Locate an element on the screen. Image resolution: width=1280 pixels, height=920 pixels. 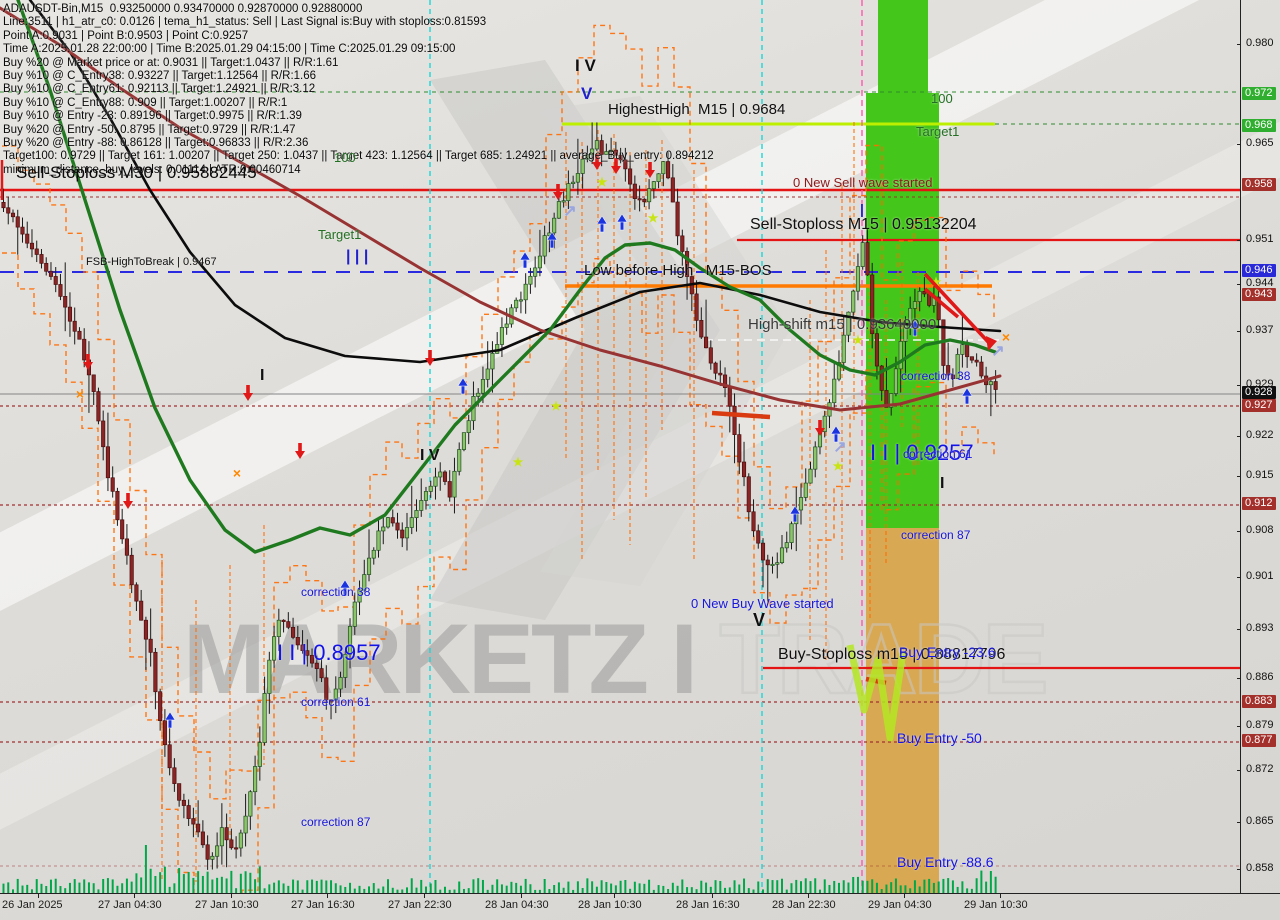
wave-low-left-label: I I | 0.8957 is located at coordinates (329, 652).